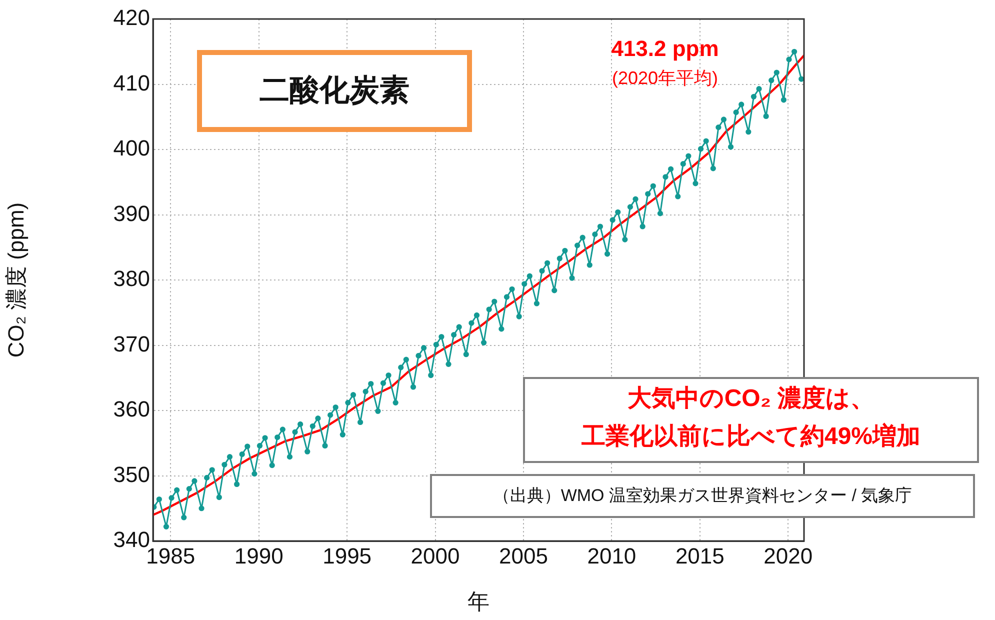 The height and width of the screenshot is (620, 995). I want to click on x-tick-label: 2005, so click(523, 555).